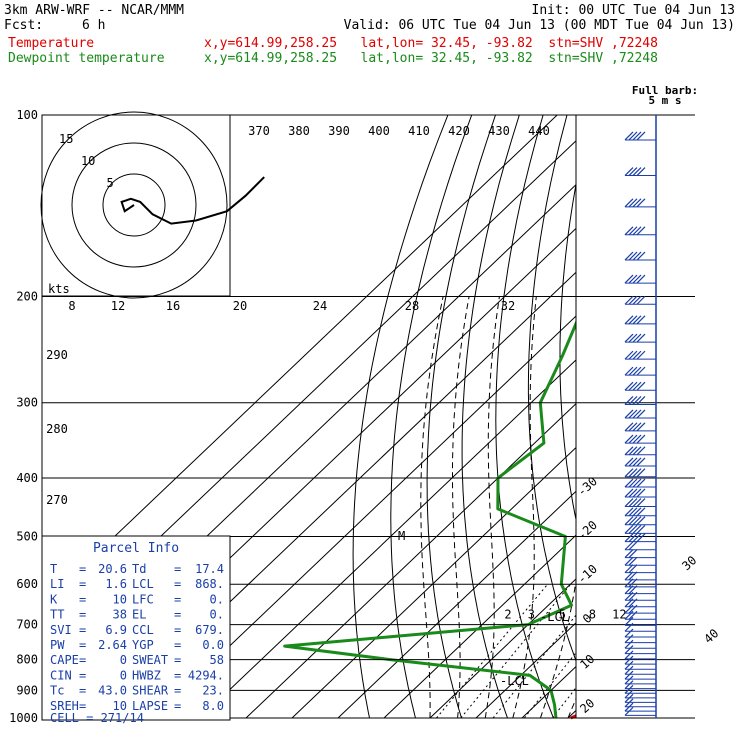  Describe the element at coordinates (23, 718) in the screenshot. I see `pressure-tick-label: 1000` at that location.